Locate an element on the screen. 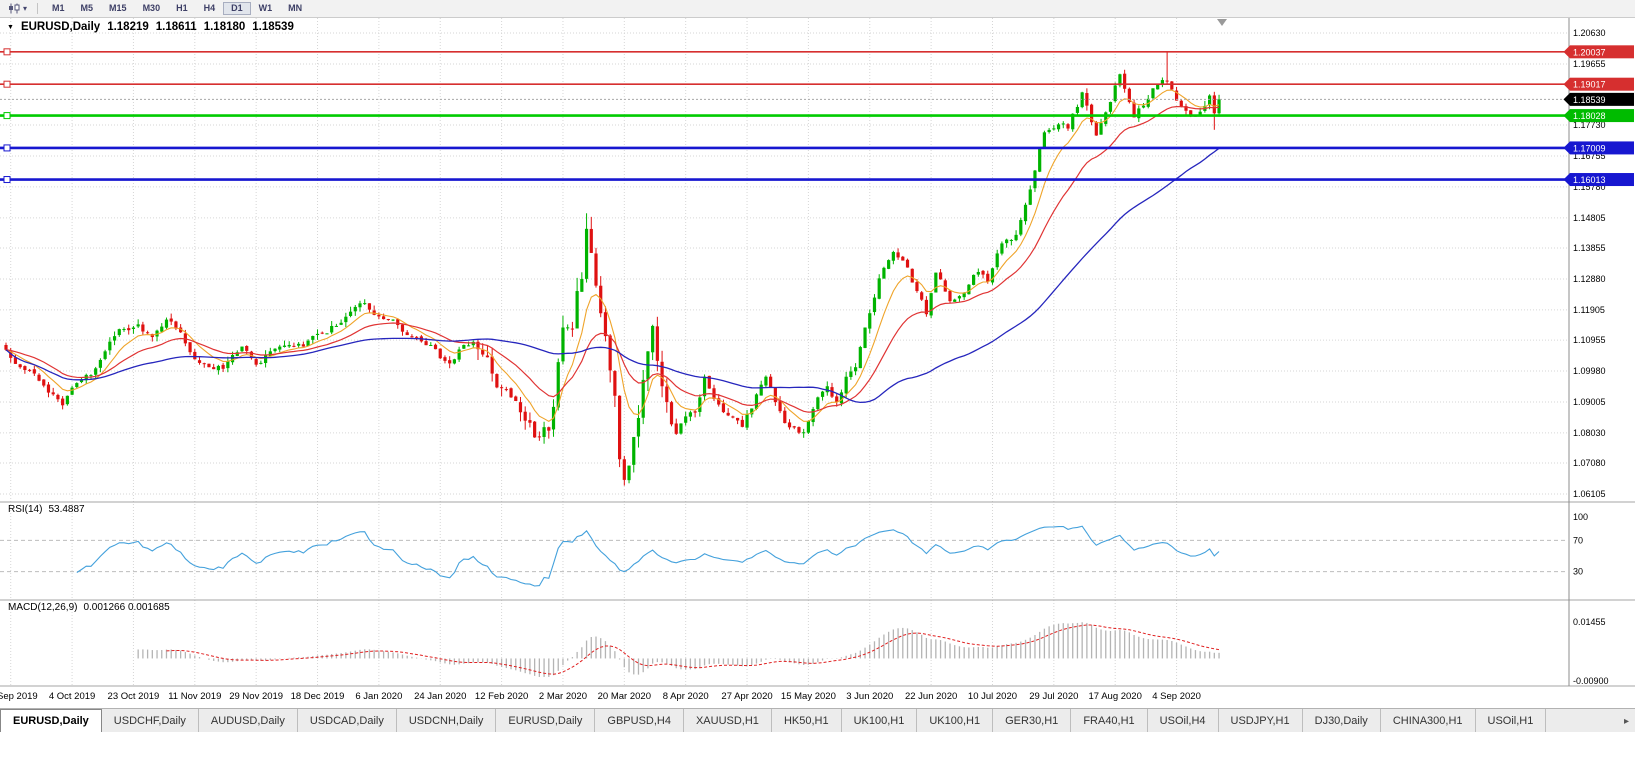  timeframe-button-m5: M5 is located at coordinates (87, 8).